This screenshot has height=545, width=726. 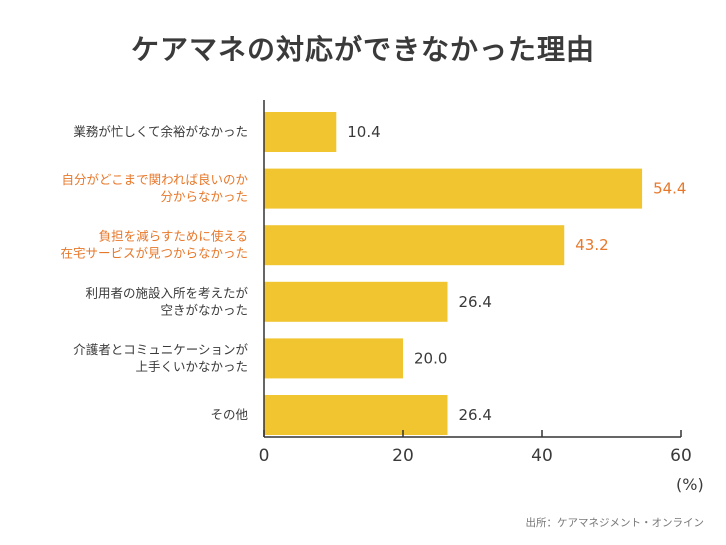 What do you see at coordinates (204, 196) in the screenshot?
I see `category-label-line: 分からなかった` at bounding box center [204, 196].